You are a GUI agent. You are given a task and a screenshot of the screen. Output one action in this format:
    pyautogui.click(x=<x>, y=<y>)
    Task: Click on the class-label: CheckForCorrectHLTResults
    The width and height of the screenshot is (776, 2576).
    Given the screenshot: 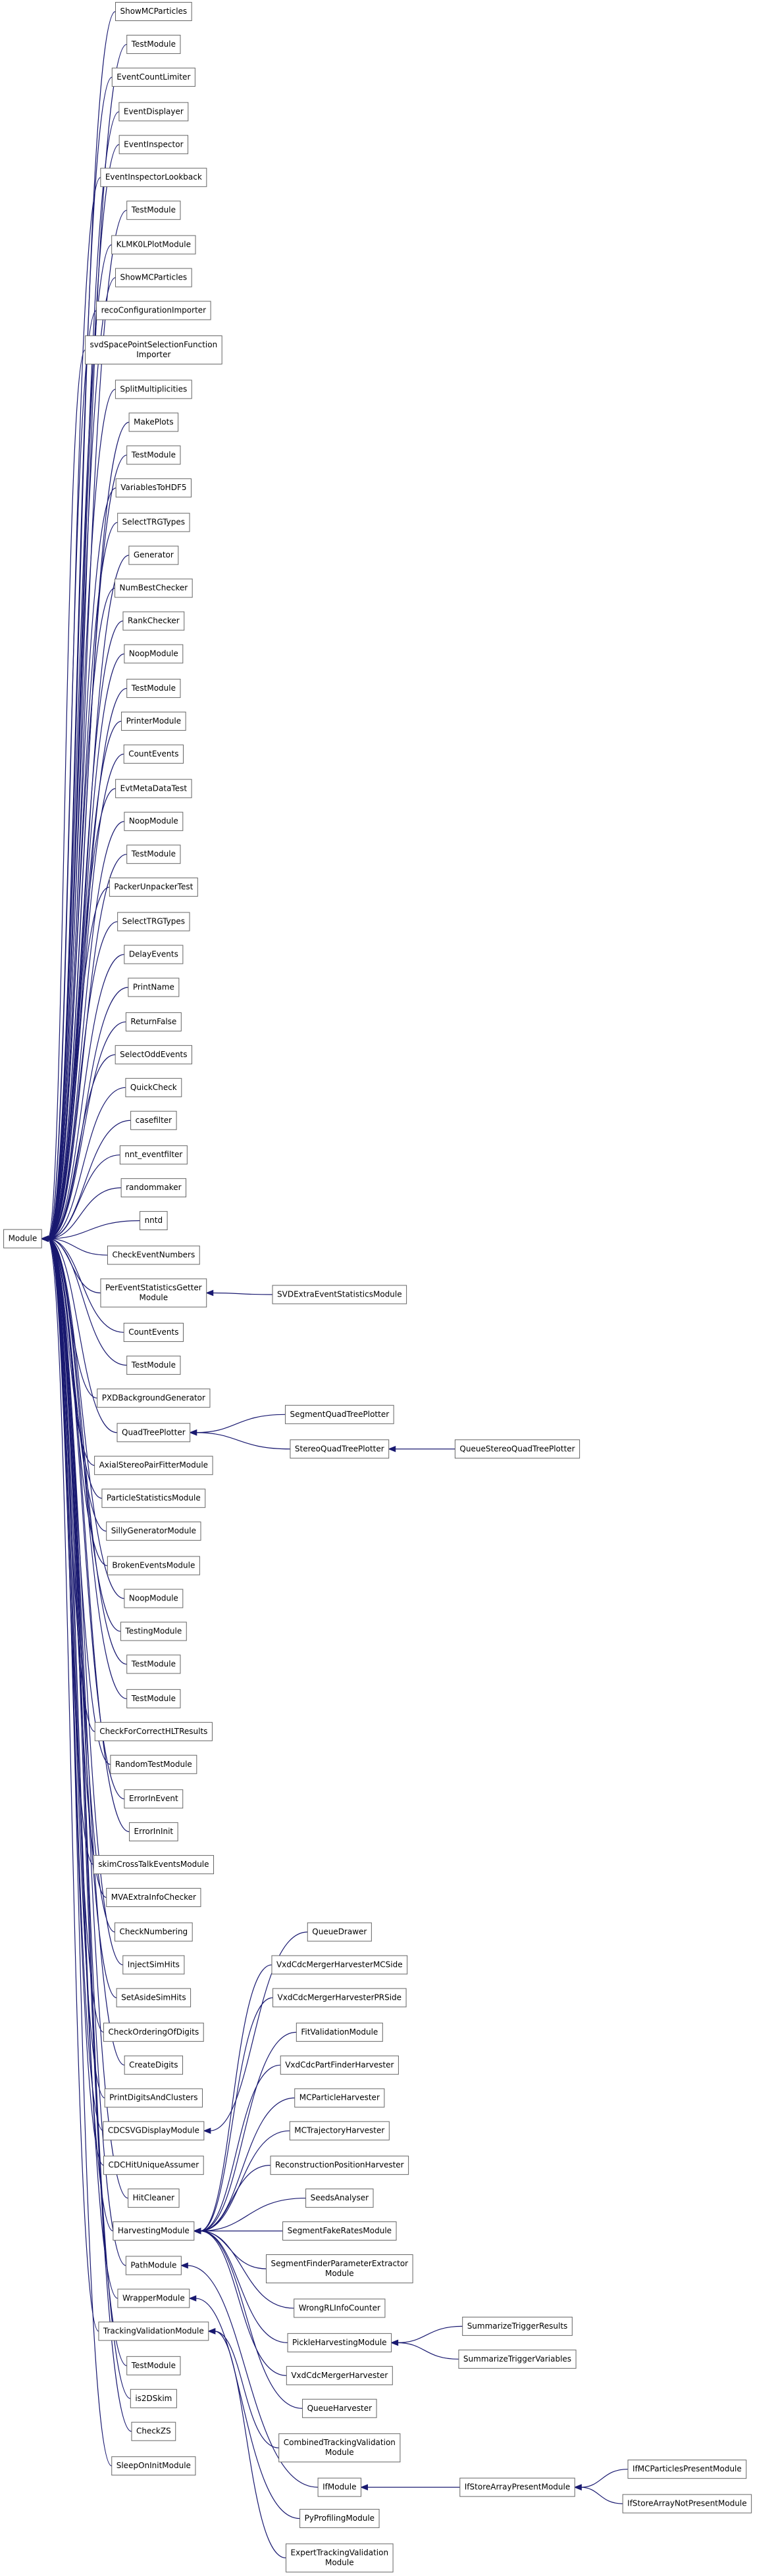 What is the action you would take?
    pyautogui.click(x=153, y=1731)
    